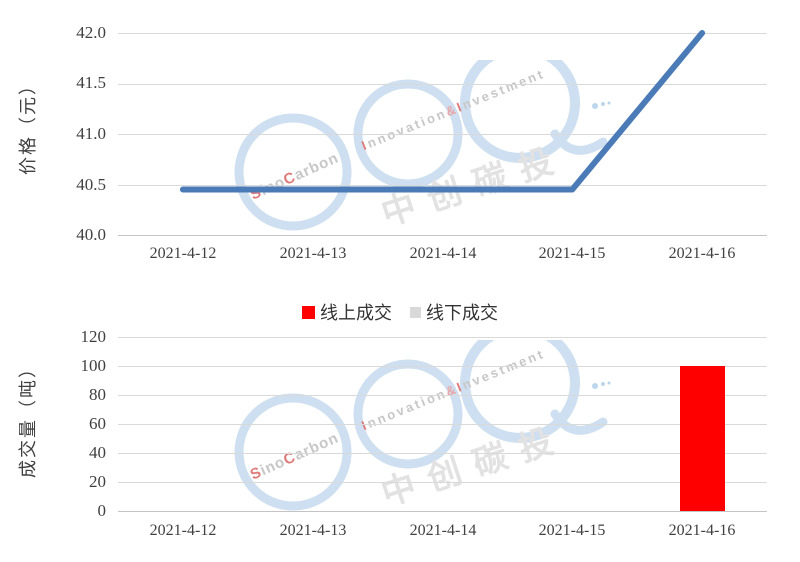 The width and height of the screenshot is (800, 562). What do you see at coordinates (97, 481) in the screenshot?
I see `y-tick-label: 20` at bounding box center [97, 481].